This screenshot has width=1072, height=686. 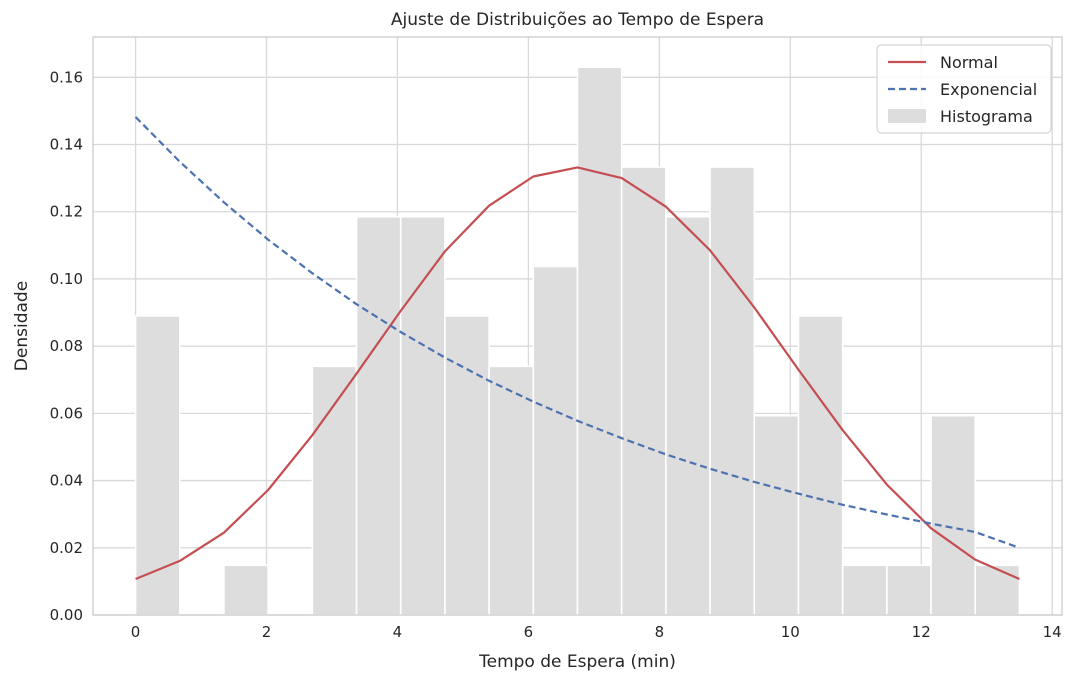 What do you see at coordinates (66, 77) in the screenshot?
I see `y-tick-label: 0.16` at bounding box center [66, 77].